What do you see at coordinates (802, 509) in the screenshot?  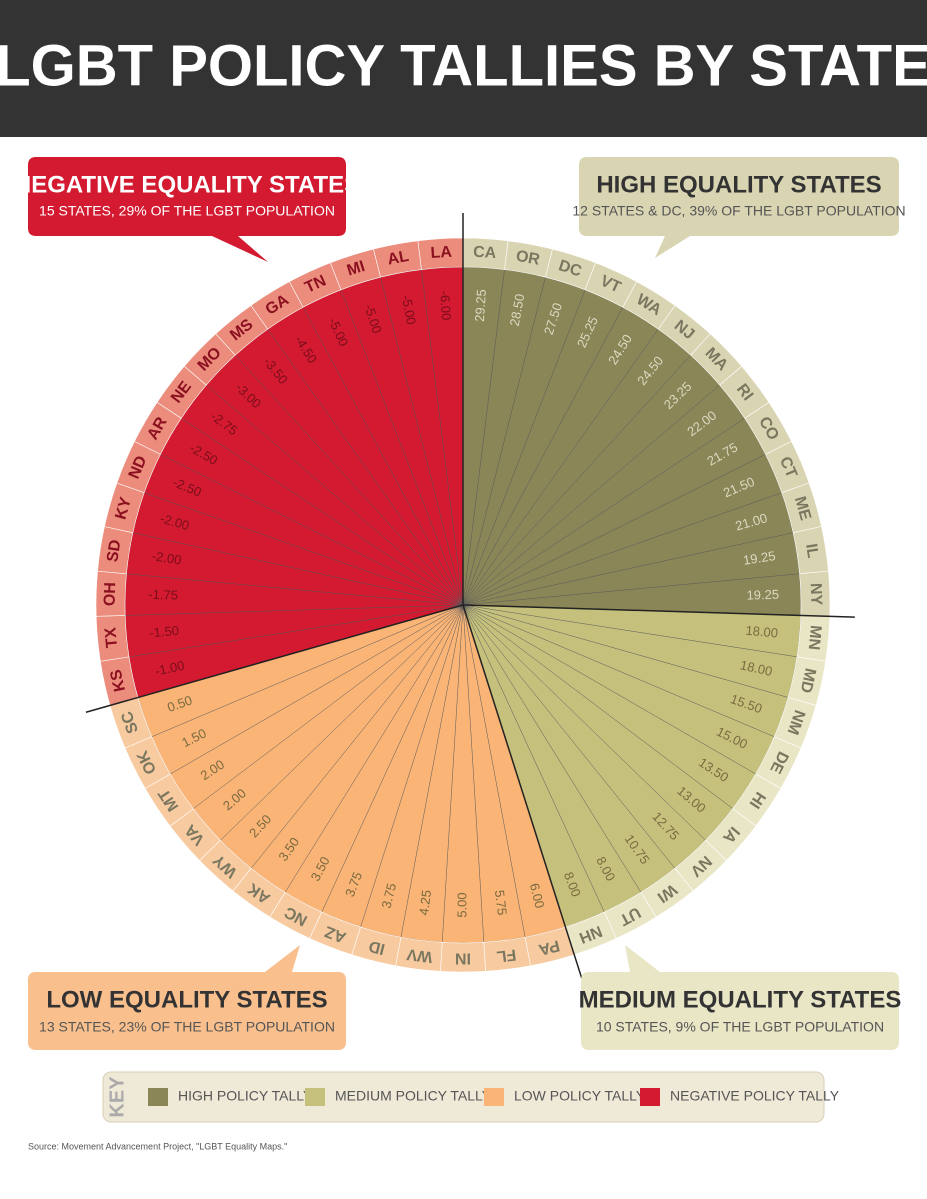 I see `state-label: ME` at bounding box center [802, 509].